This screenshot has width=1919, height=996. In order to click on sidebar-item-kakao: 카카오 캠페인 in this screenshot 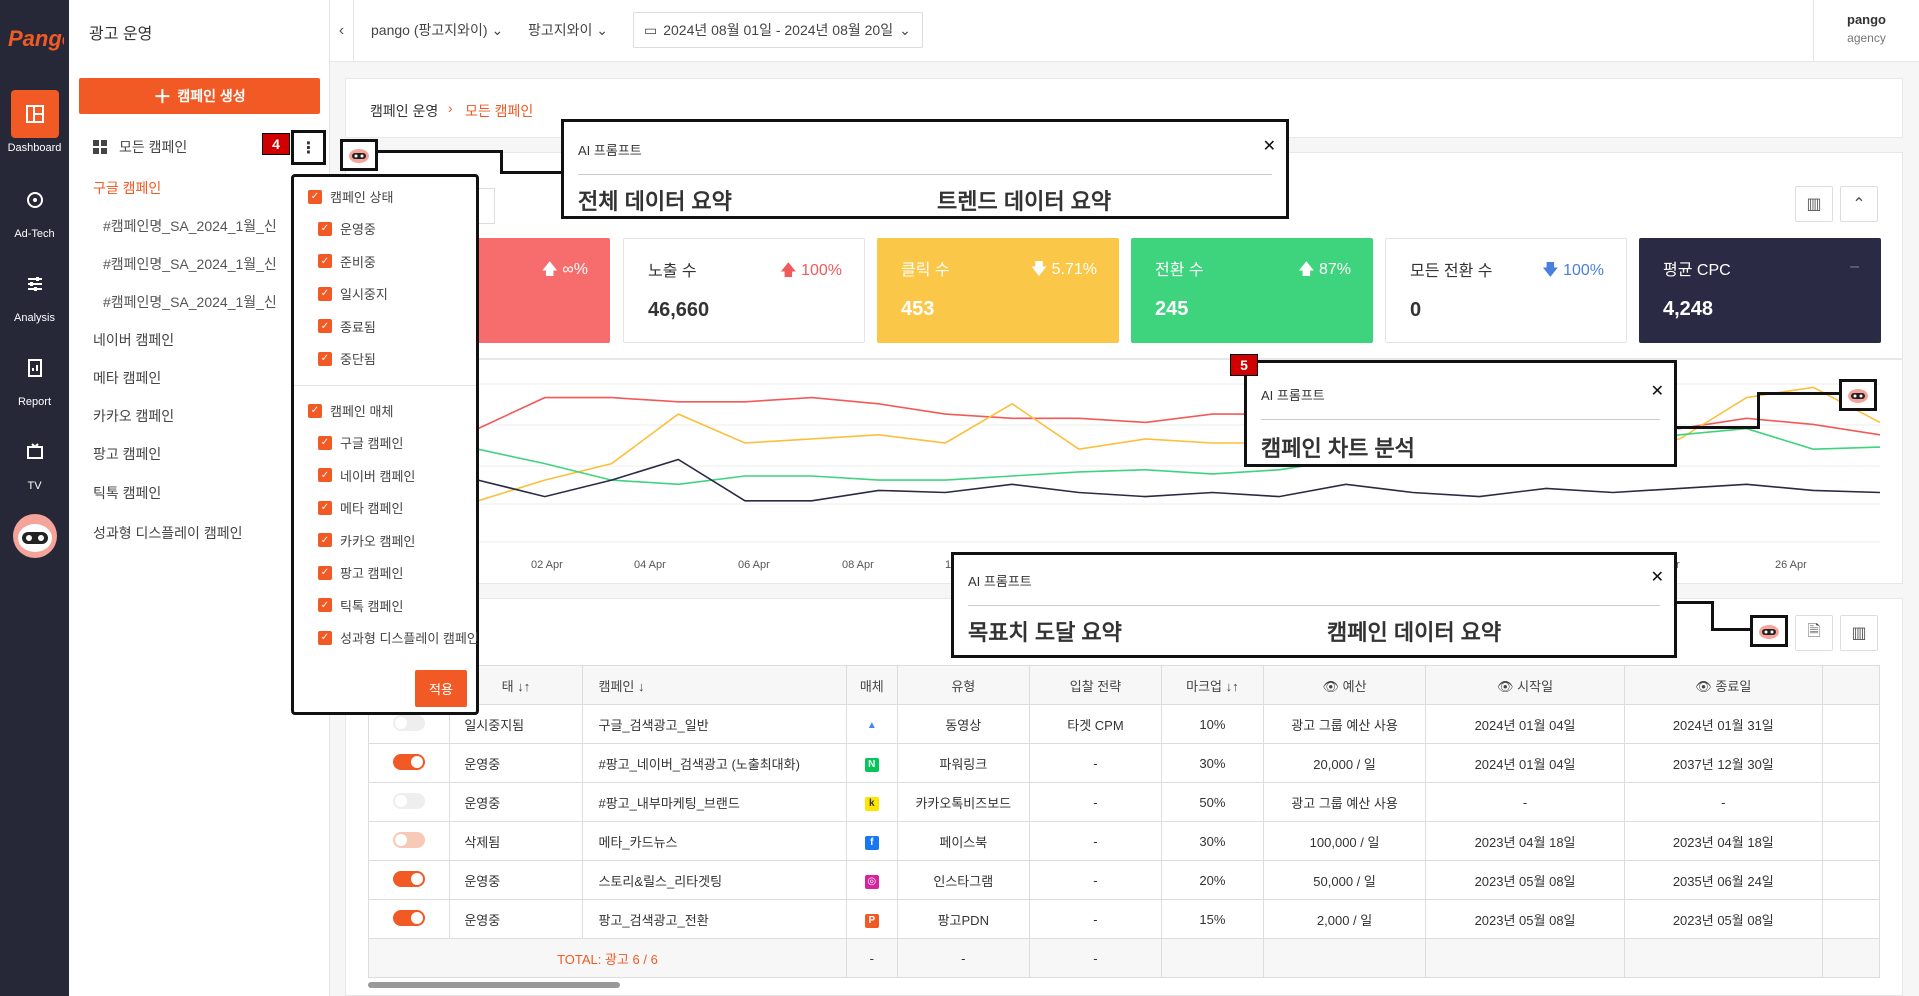, I will do `click(134, 416)`.